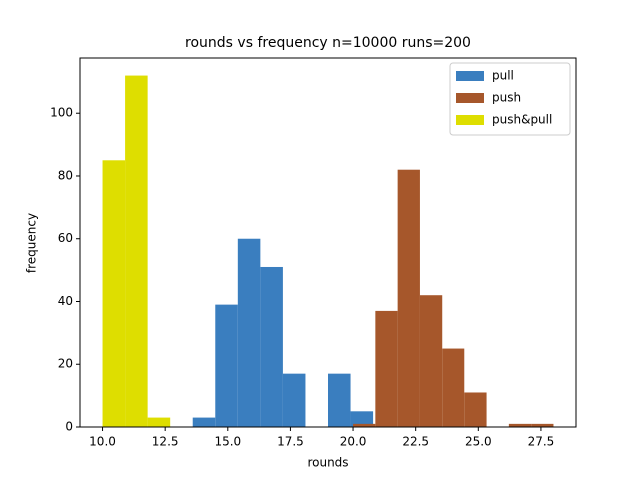  What do you see at coordinates (65, 301) in the screenshot?
I see `y-tick-label: 40` at bounding box center [65, 301].